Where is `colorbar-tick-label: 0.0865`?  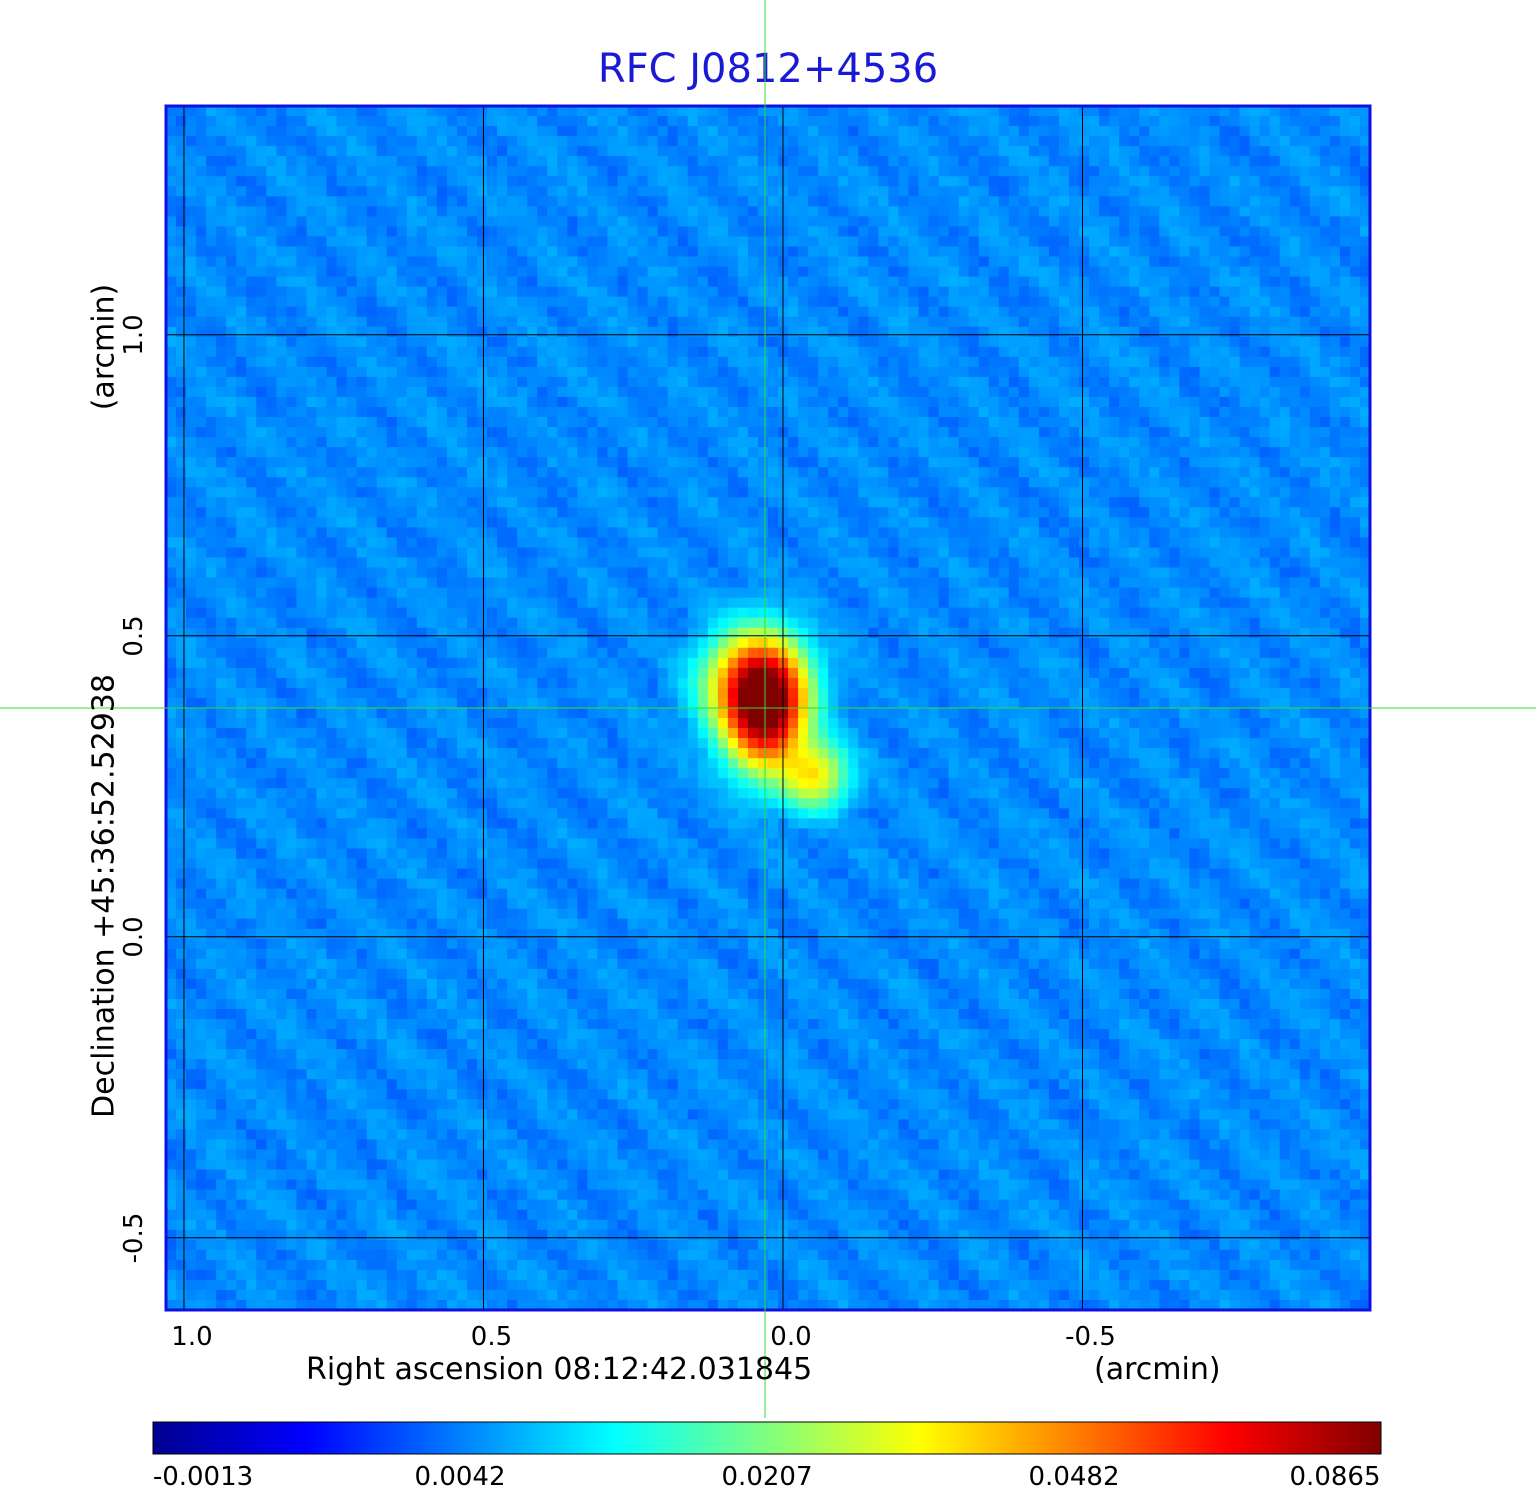 colorbar-tick-label: 0.0865 is located at coordinates (1335, 1477).